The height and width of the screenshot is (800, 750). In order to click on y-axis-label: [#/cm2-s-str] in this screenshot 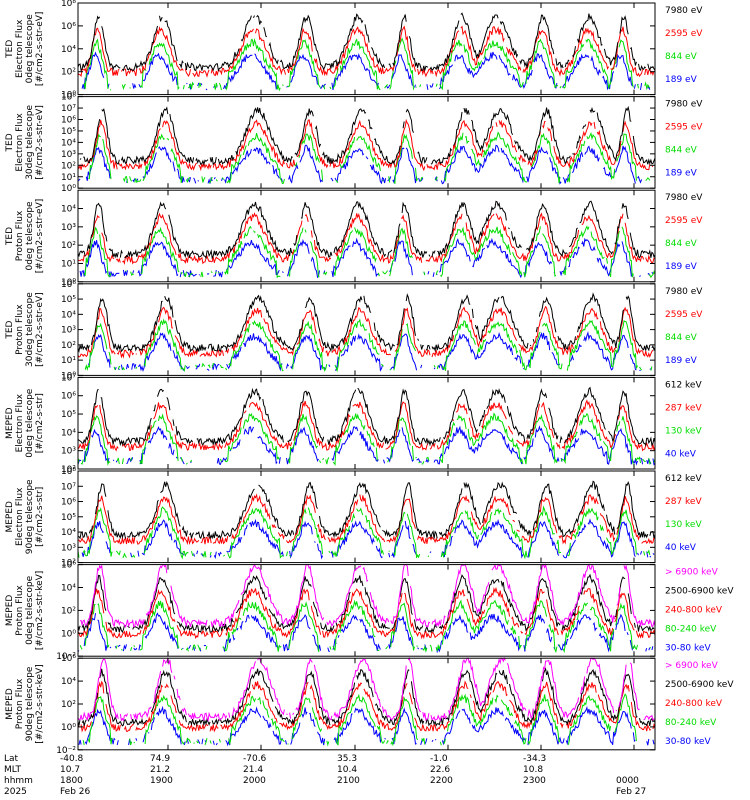, I will do `click(40, 517)`.